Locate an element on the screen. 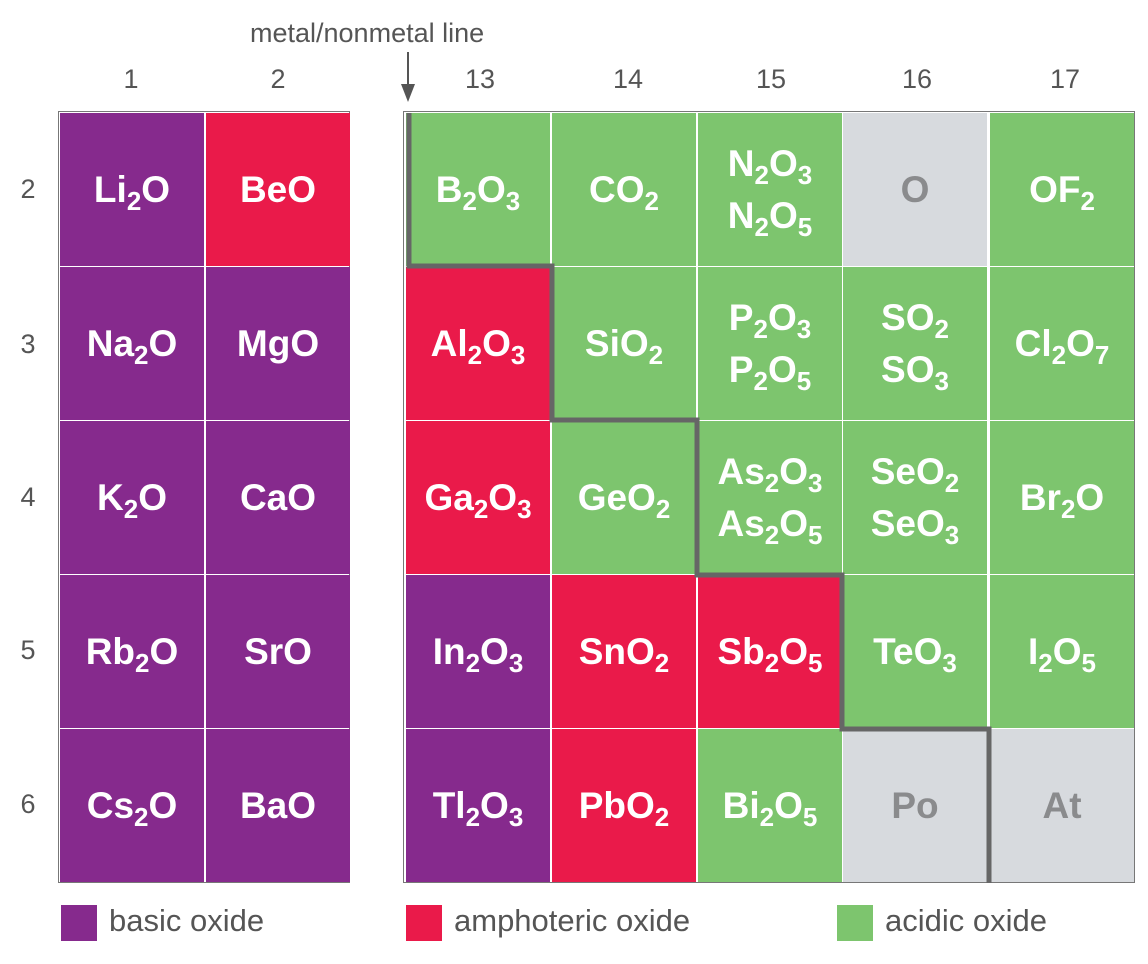 The image size is (1148, 964). oxide-formula: I2O5 is located at coordinates (1062, 654).